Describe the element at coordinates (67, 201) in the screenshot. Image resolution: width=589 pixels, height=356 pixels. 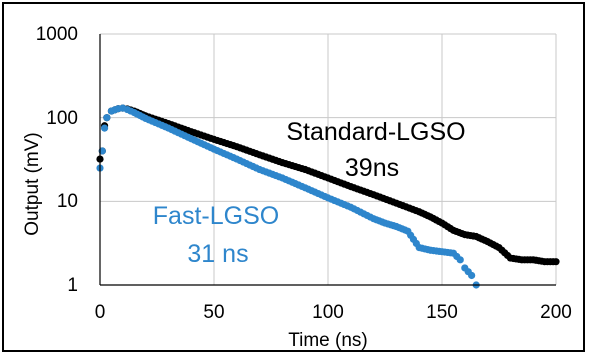
I see `y-tick-label: 10` at that location.